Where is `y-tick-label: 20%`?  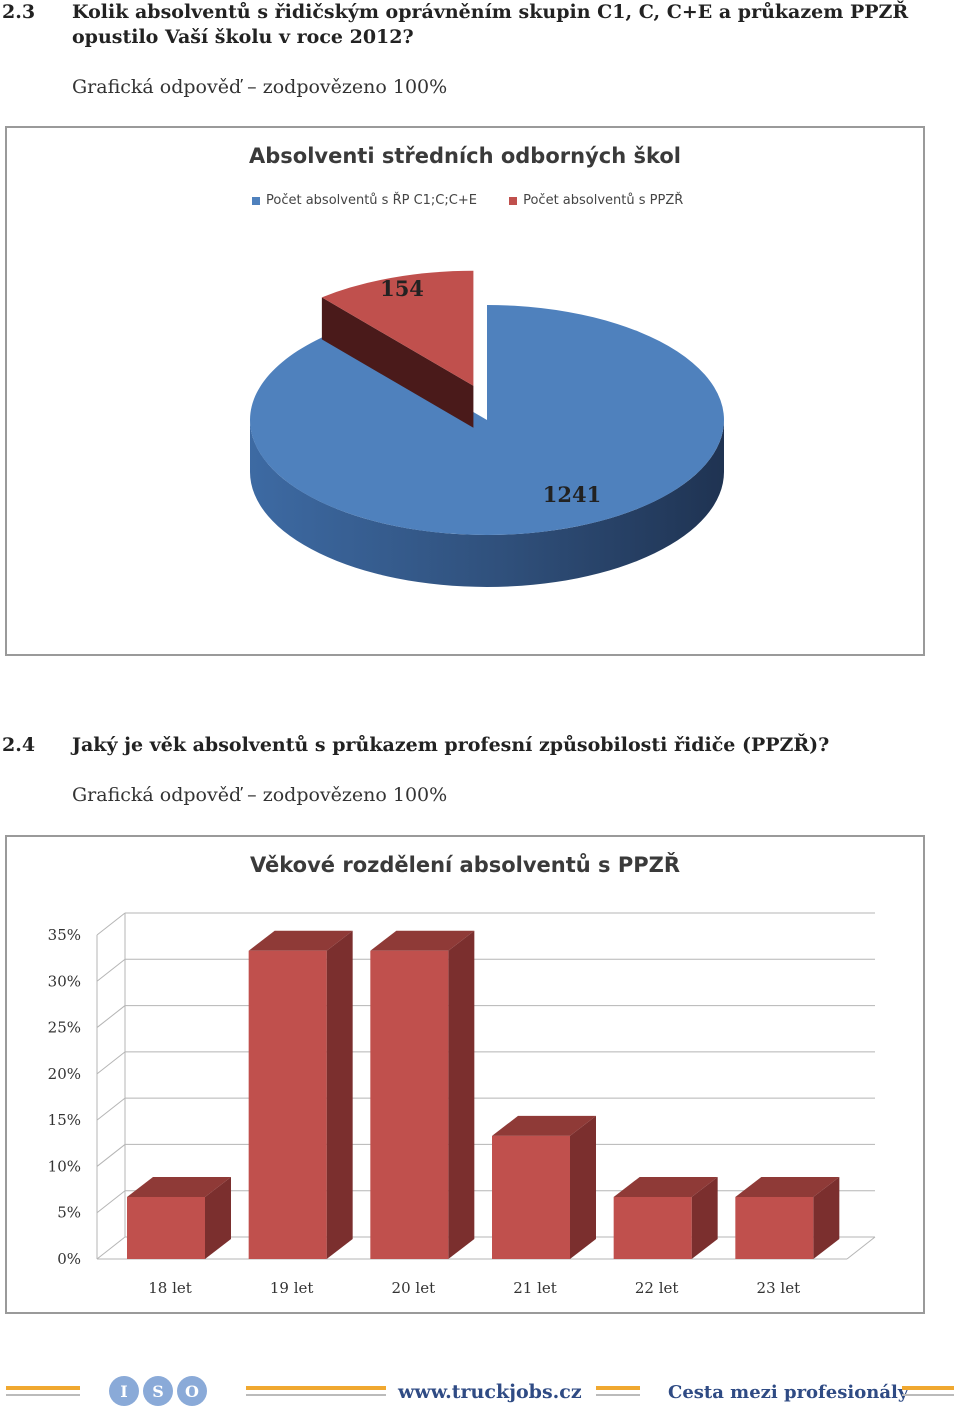 y-tick-label: 20% is located at coordinates (64, 1074).